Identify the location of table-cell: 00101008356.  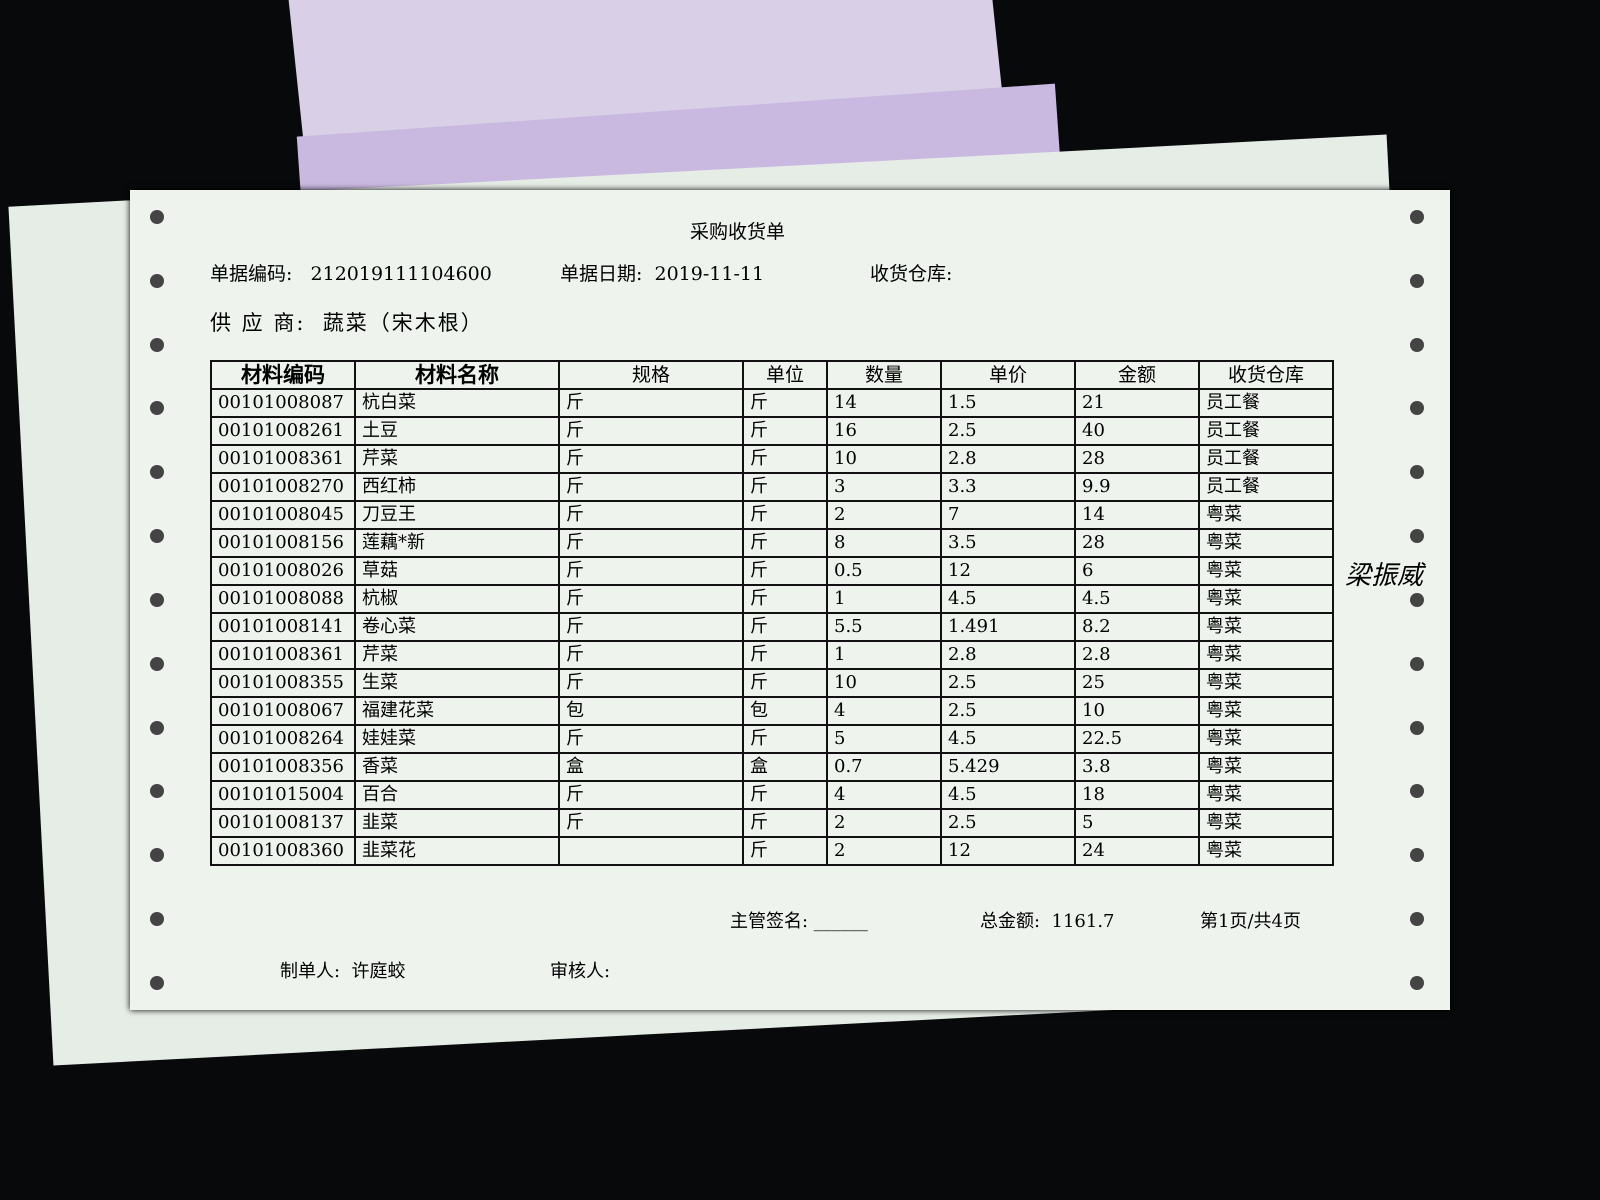
(283, 767).